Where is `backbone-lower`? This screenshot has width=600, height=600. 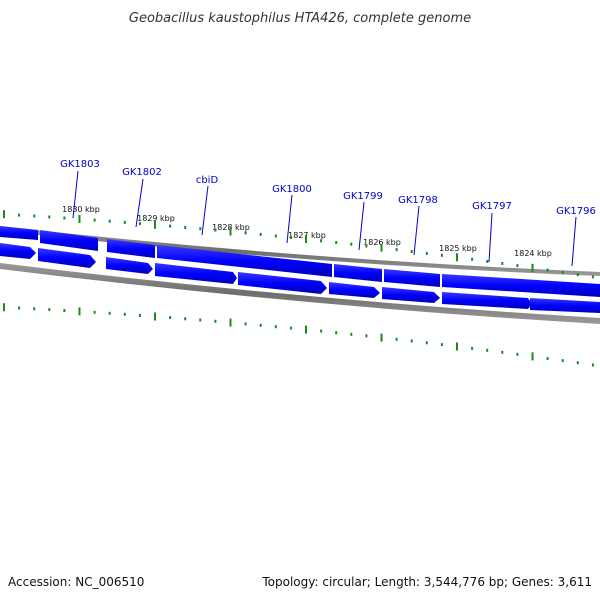 backbone-lower is located at coordinates (300, 293).